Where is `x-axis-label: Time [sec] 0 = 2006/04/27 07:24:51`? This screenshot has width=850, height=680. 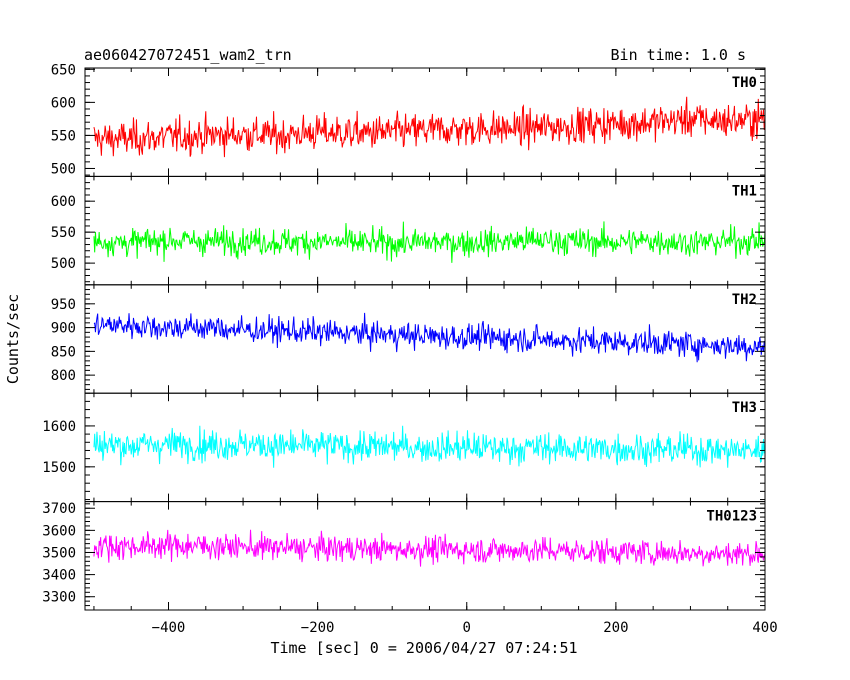 x-axis-label: Time [sec] 0 = 2006/04/27 07:24:51 is located at coordinates (423, 648).